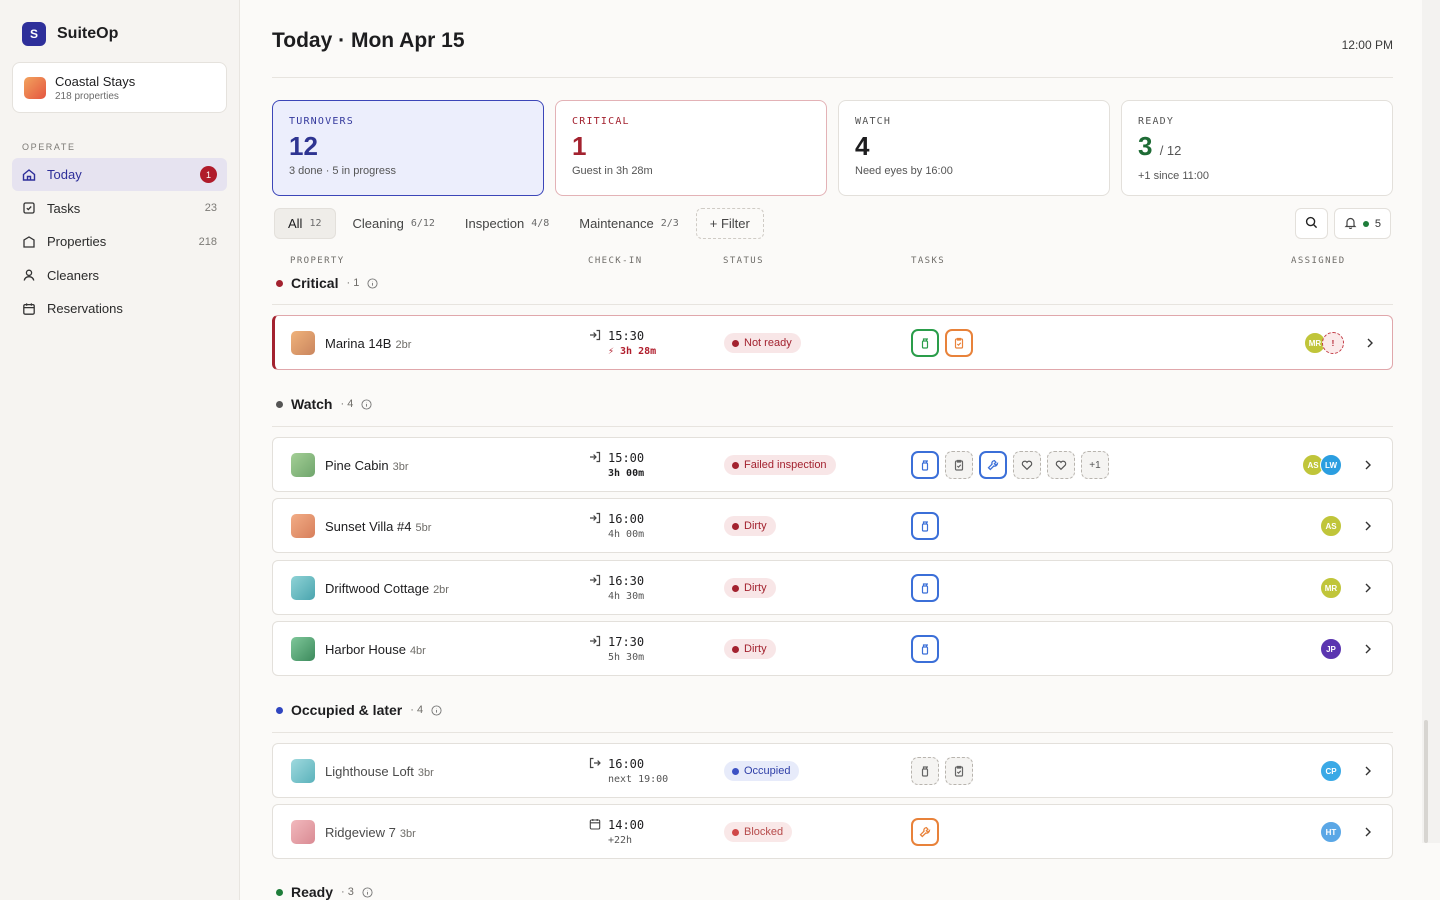  What do you see at coordinates (626, 596) in the screenshot?
I see `checkin-countdown: 4h 30m` at bounding box center [626, 596].